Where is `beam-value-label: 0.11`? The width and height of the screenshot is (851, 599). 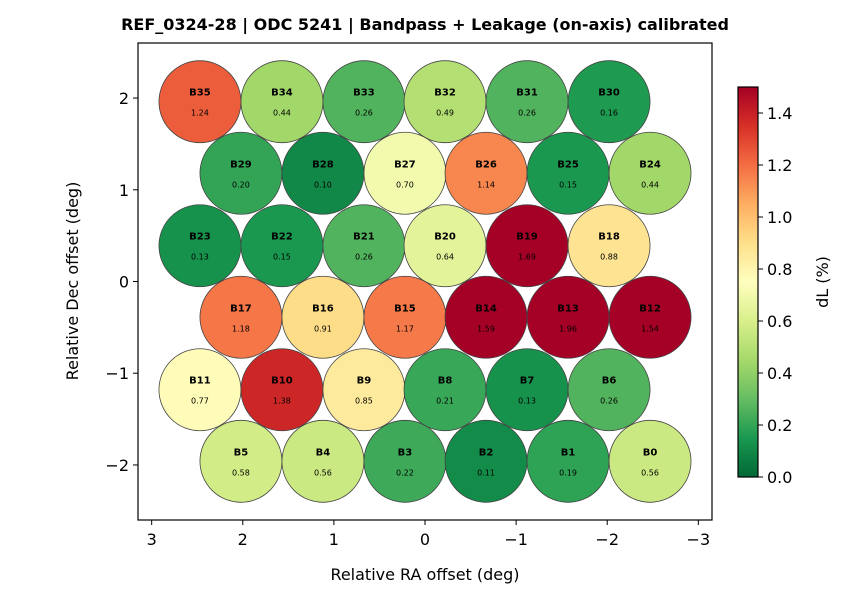 beam-value-label: 0.11 is located at coordinates (486, 472).